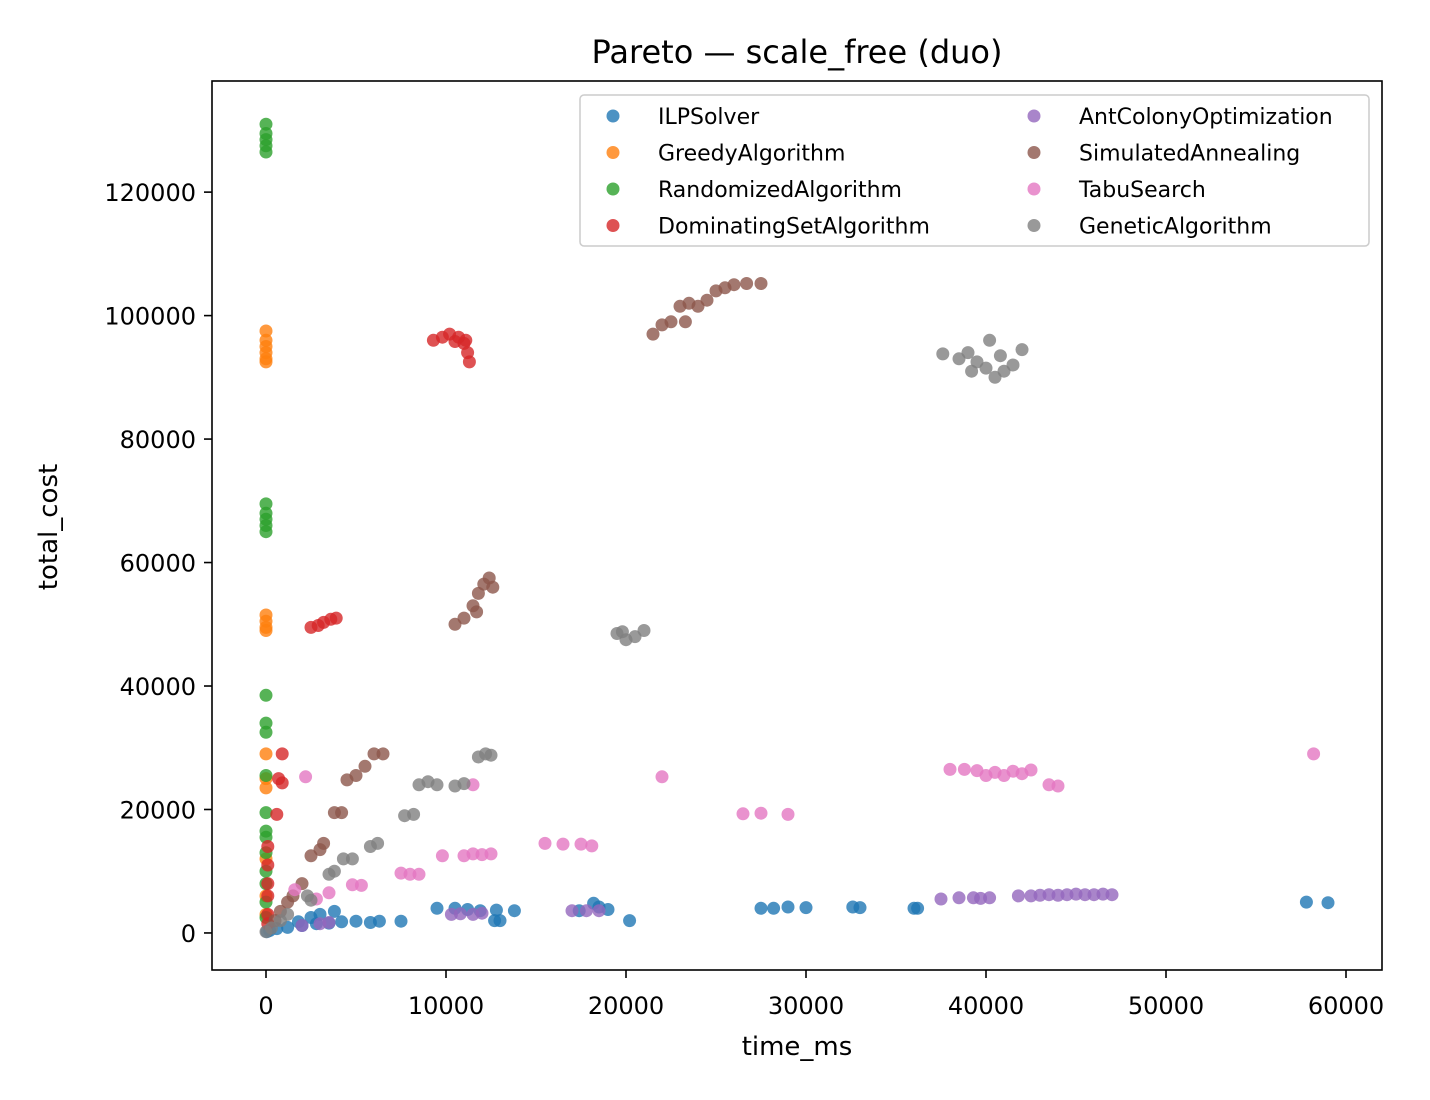 Image resolution: width=1430 pixels, height=1100 pixels. I want to click on legend-label: TabuSearch, so click(1142, 190).